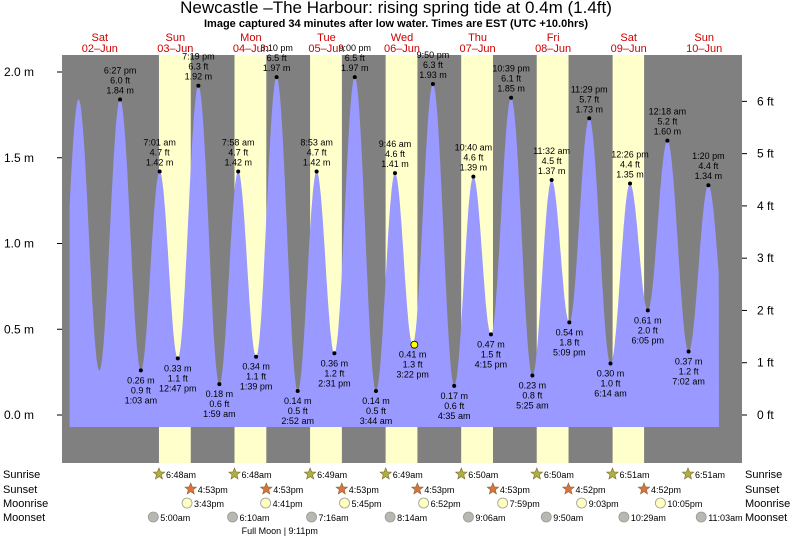  What do you see at coordinates (667, 122) in the screenshot?
I see `tide-height-ft-label: 5.2 ft` at bounding box center [667, 122].